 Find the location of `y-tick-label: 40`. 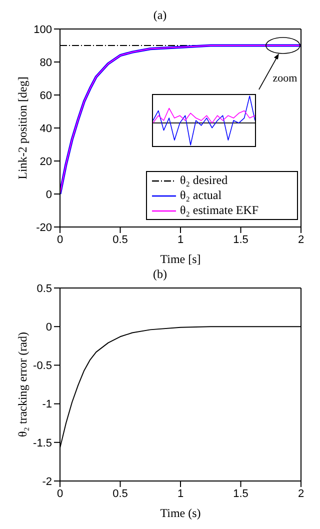

y-tick-label: 40 is located at coordinates (46, 128).